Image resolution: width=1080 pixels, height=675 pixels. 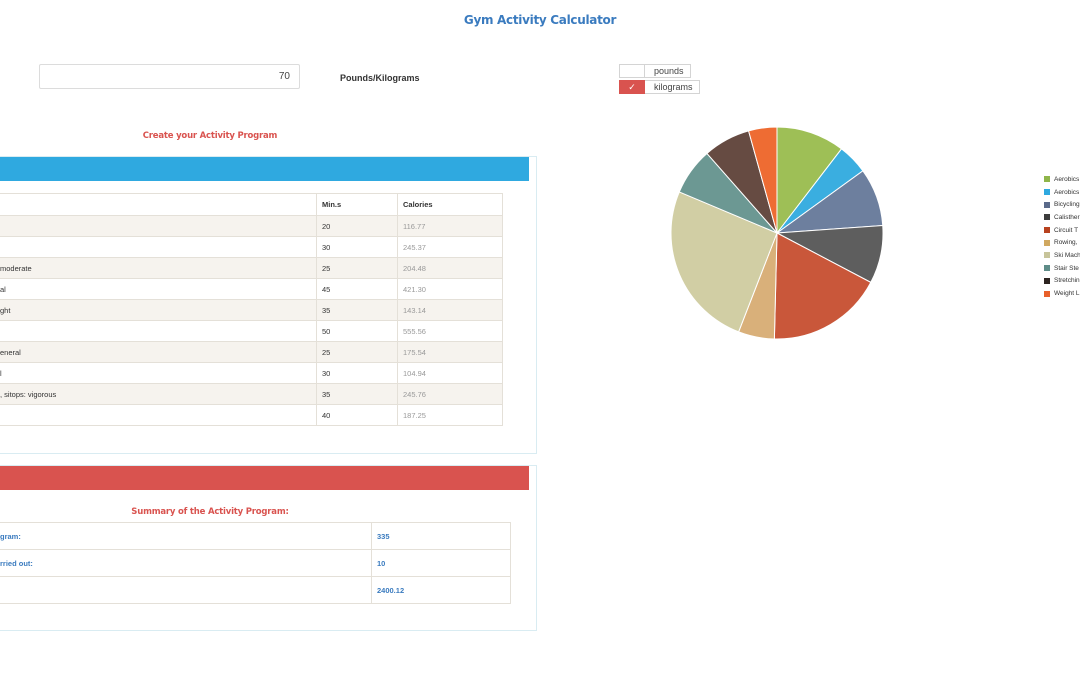 I want to click on table-row: l 30 104.94, so click(x=251, y=373).